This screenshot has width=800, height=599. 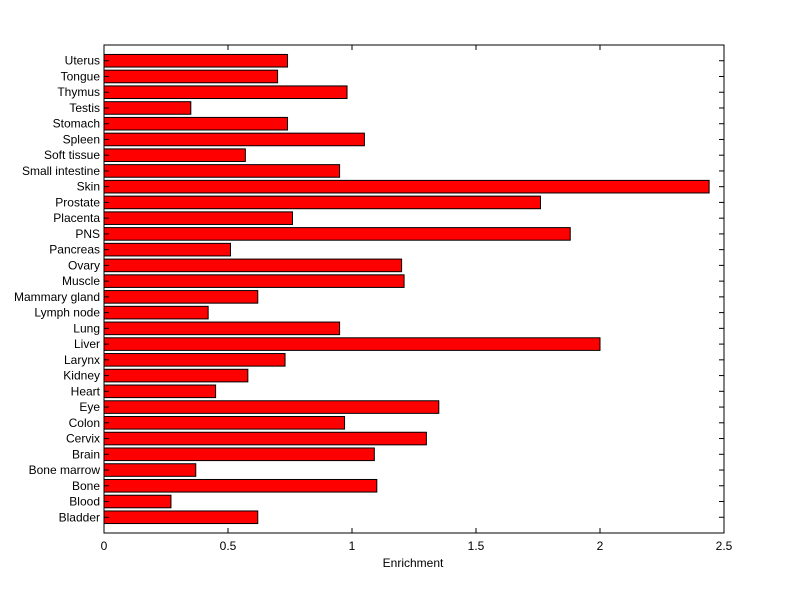 I want to click on y-tick-label: Prostate, so click(x=77, y=202).